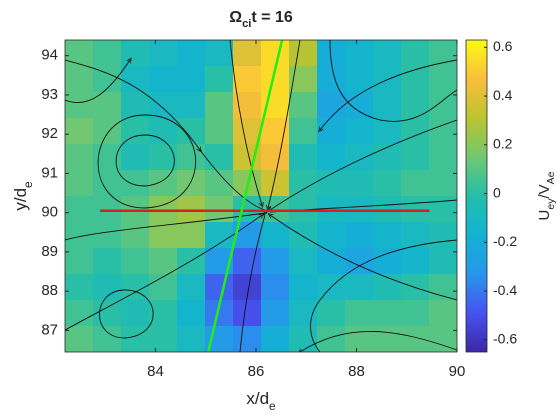 This screenshot has width=560, height=420. I want to click on x-axis-label: x/de, so click(261, 401).